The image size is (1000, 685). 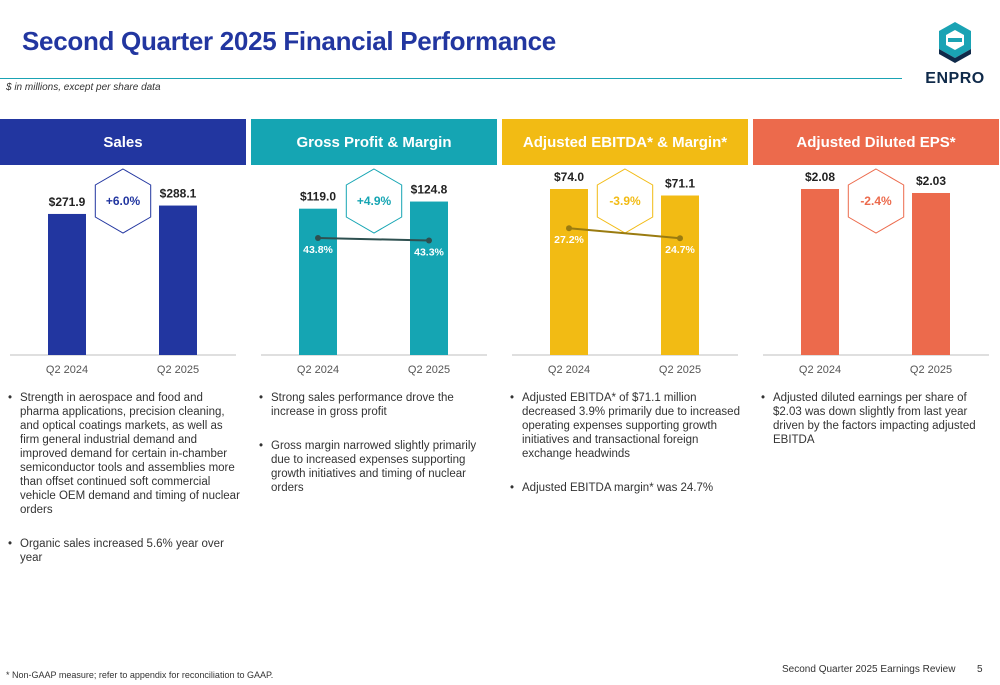 I want to click on enpro-logo: ENPRO, so click(x=955, y=55).